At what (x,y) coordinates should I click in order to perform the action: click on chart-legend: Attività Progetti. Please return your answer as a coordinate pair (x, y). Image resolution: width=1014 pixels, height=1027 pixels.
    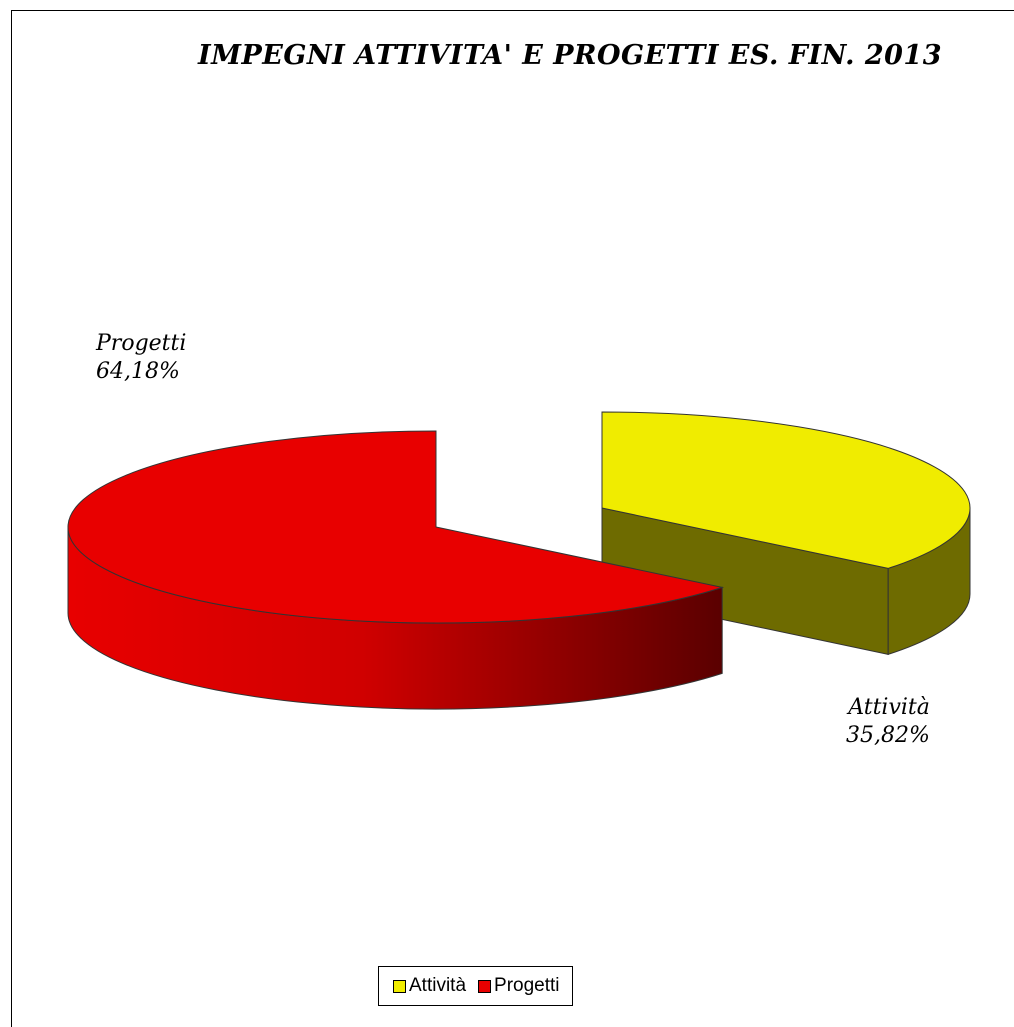
    Looking at the image, I should click on (475, 986).